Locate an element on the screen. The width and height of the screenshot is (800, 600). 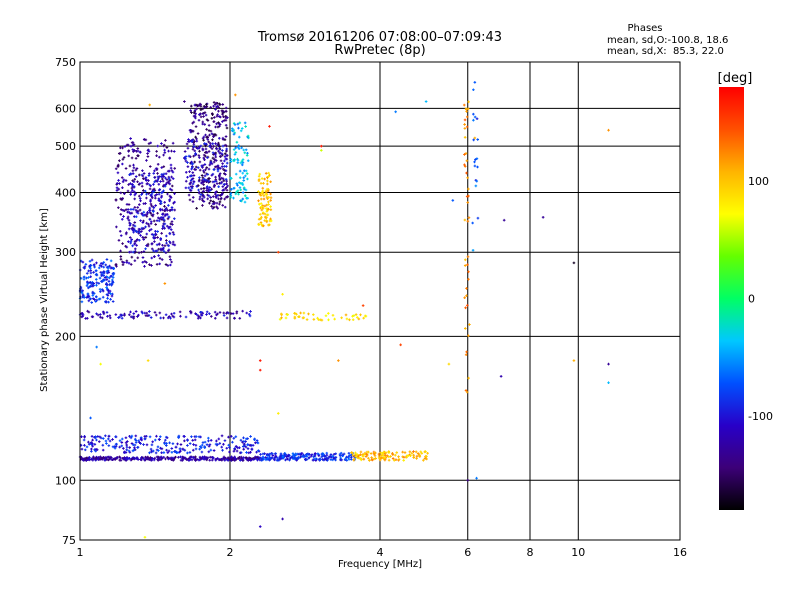
chart-title: Tromsø 20161206 07:08:00–07:09:43 is located at coordinates (379, 37).